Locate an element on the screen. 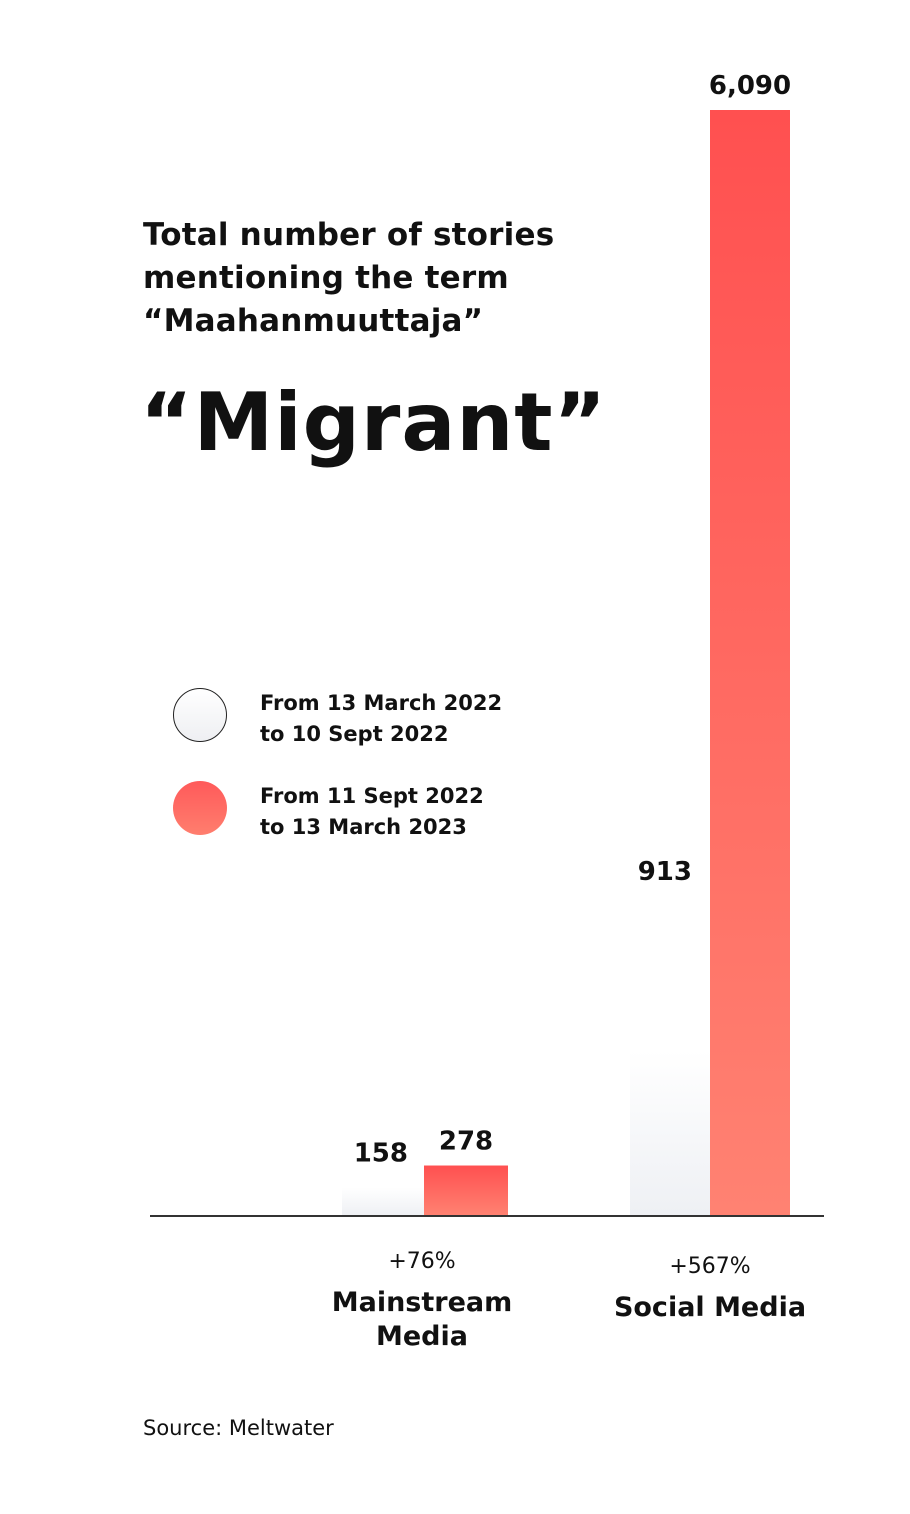 The image size is (910, 1514). legend-label-after: From 11 Sept 2022 to 13 March 2023 is located at coordinates (372, 812).